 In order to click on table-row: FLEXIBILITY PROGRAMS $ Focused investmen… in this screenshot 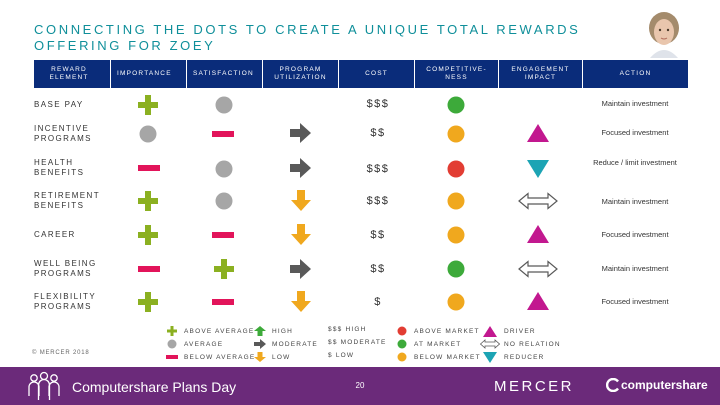, I will do `click(361, 302)`.